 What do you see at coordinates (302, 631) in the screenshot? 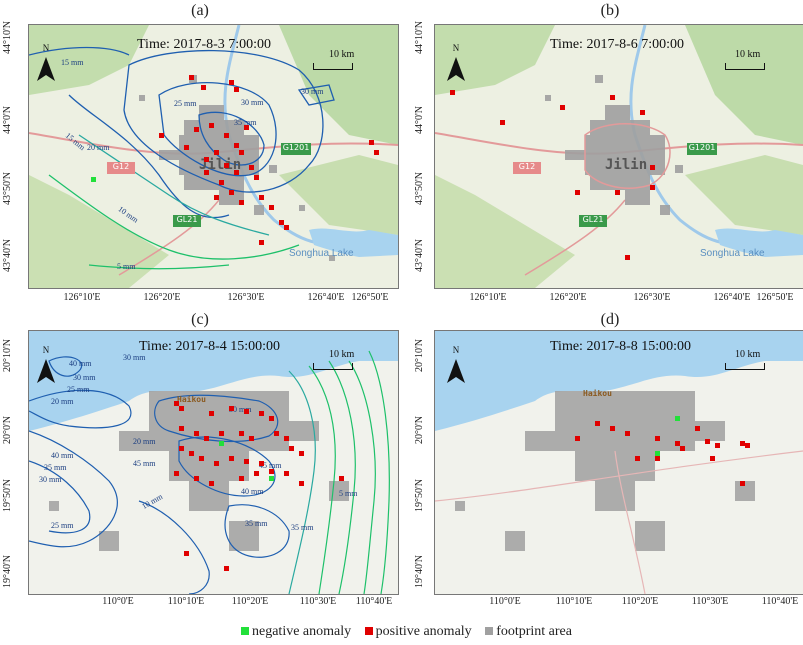
I see `legend-negative: negative anomaly` at bounding box center [302, 631].